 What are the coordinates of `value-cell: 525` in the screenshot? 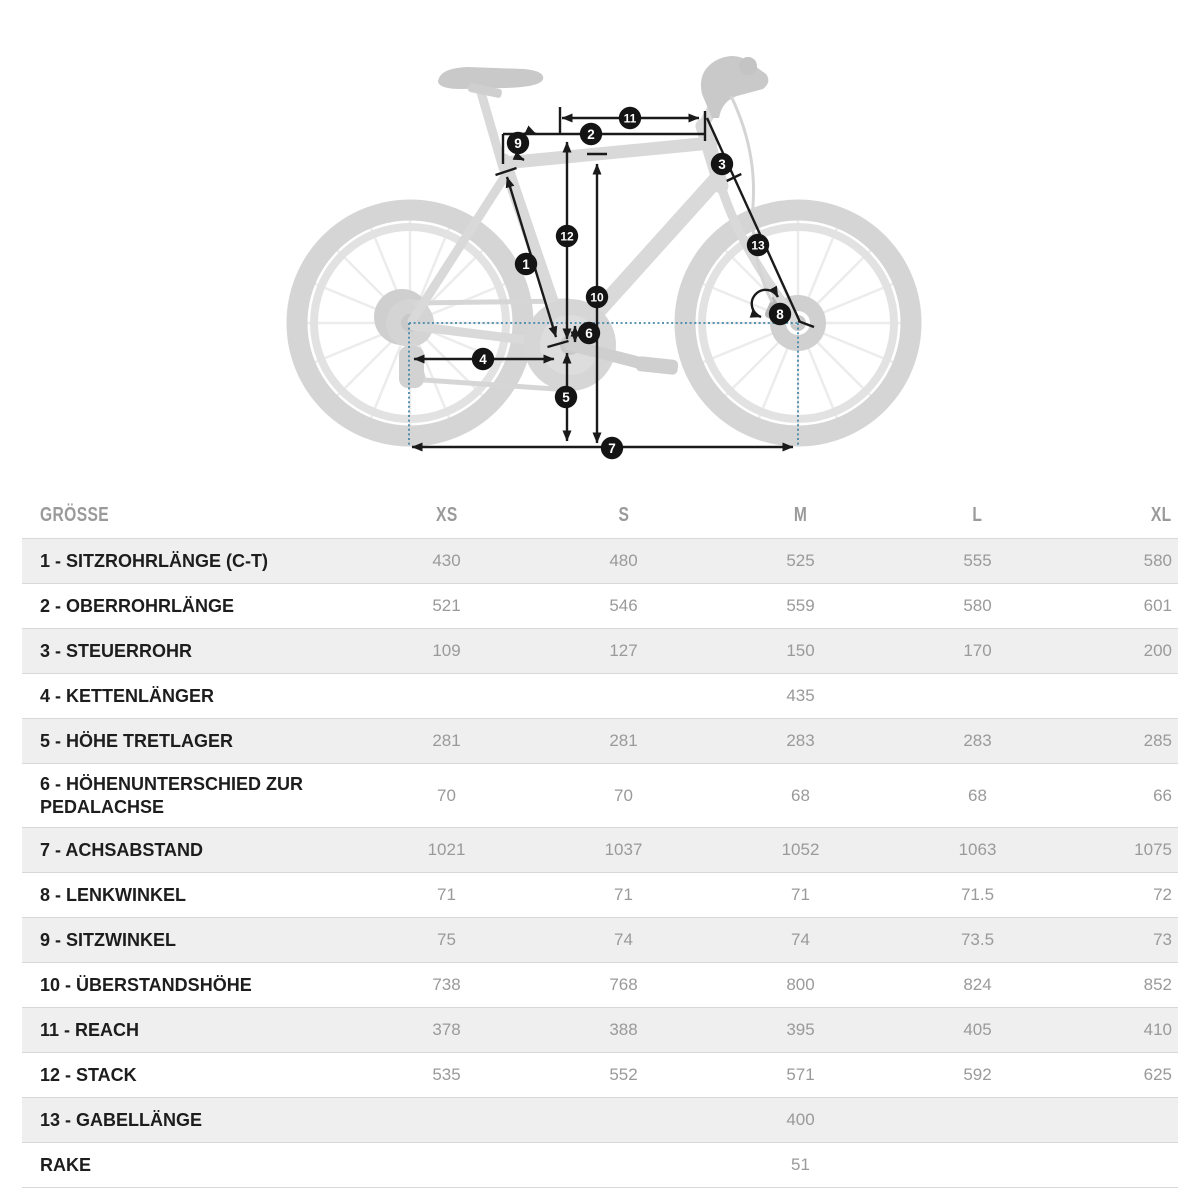 It's located at (800, 560).